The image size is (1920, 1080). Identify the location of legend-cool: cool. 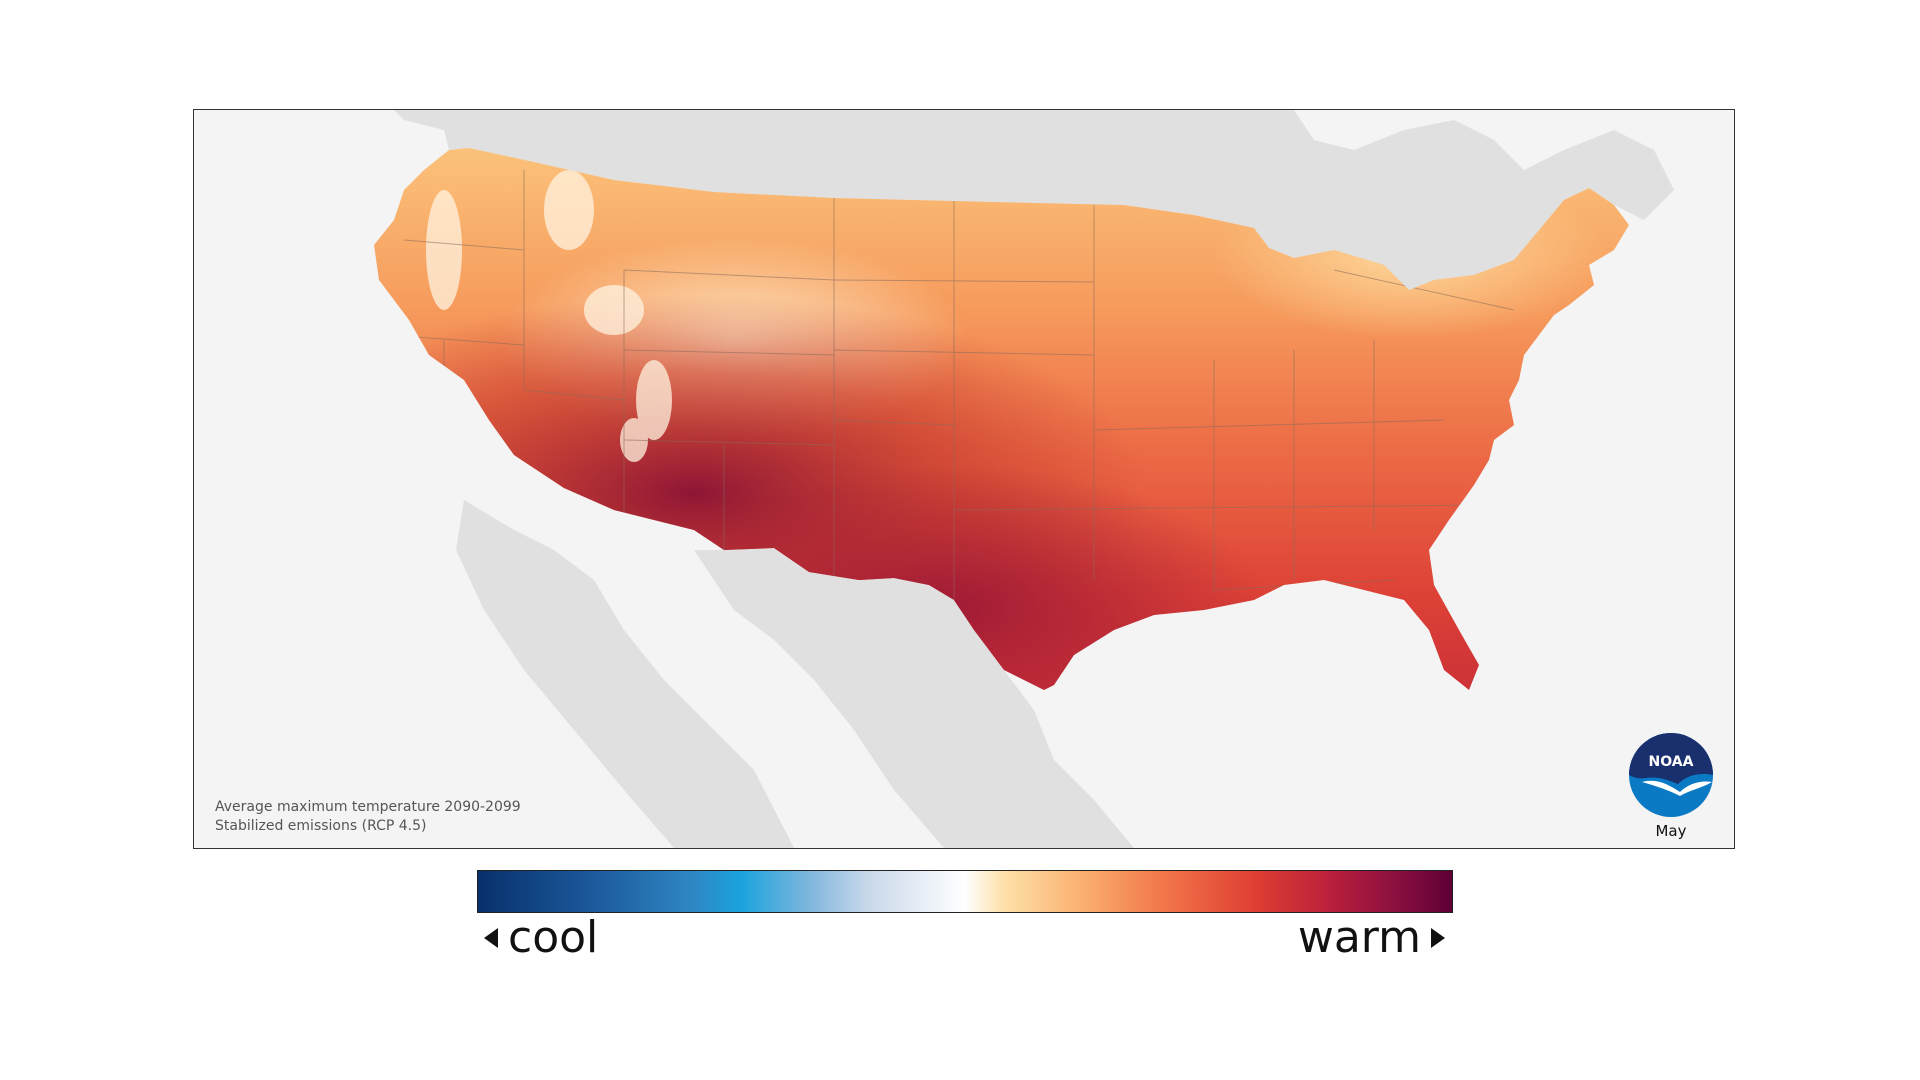
(541, 937).